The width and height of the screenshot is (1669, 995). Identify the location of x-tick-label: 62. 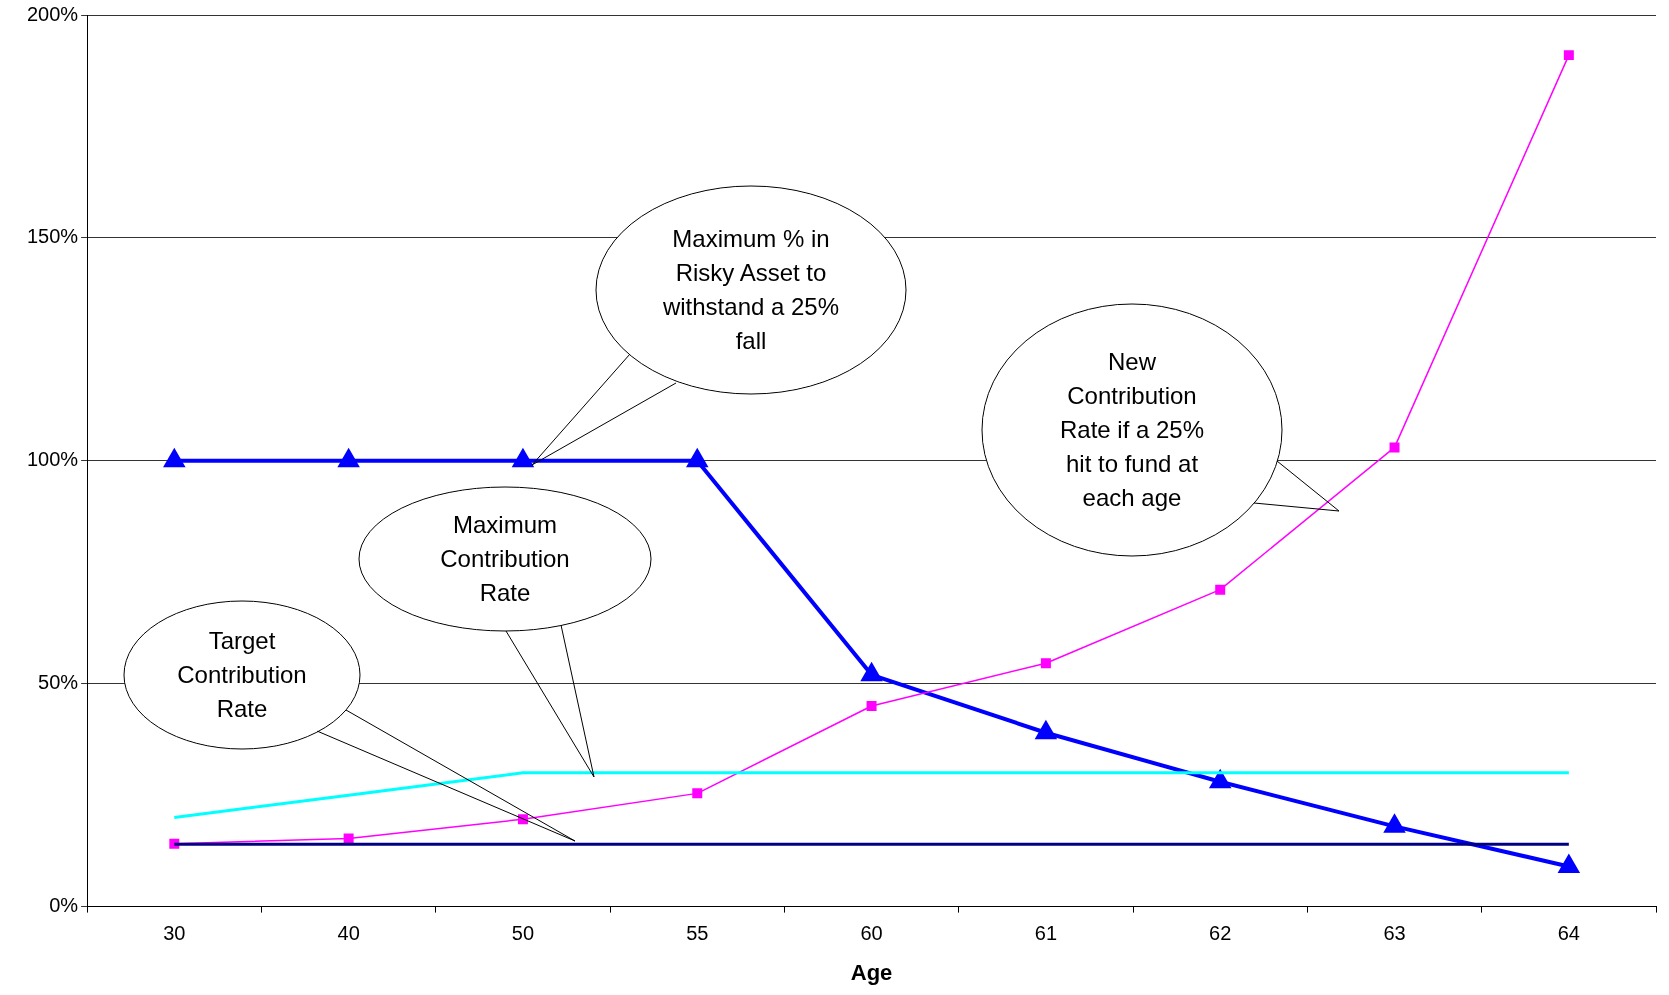
(1220, 933).